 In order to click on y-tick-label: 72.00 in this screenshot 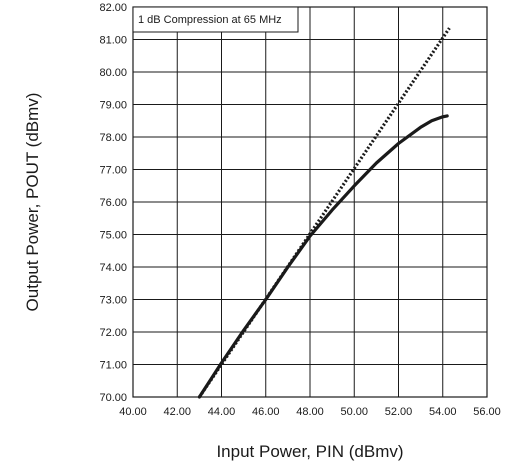, I will do `click(113, 333)`.